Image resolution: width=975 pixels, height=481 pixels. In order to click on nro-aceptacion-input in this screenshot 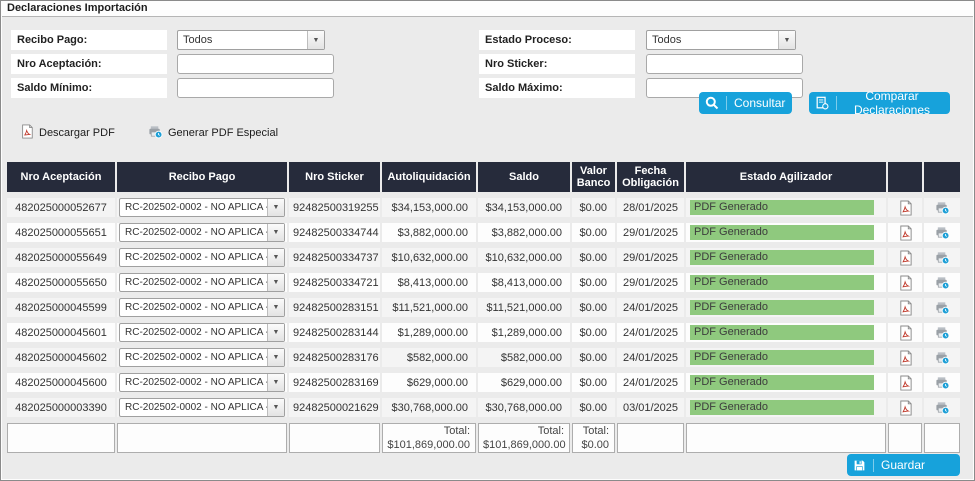, I will do `click(255, 64)`.